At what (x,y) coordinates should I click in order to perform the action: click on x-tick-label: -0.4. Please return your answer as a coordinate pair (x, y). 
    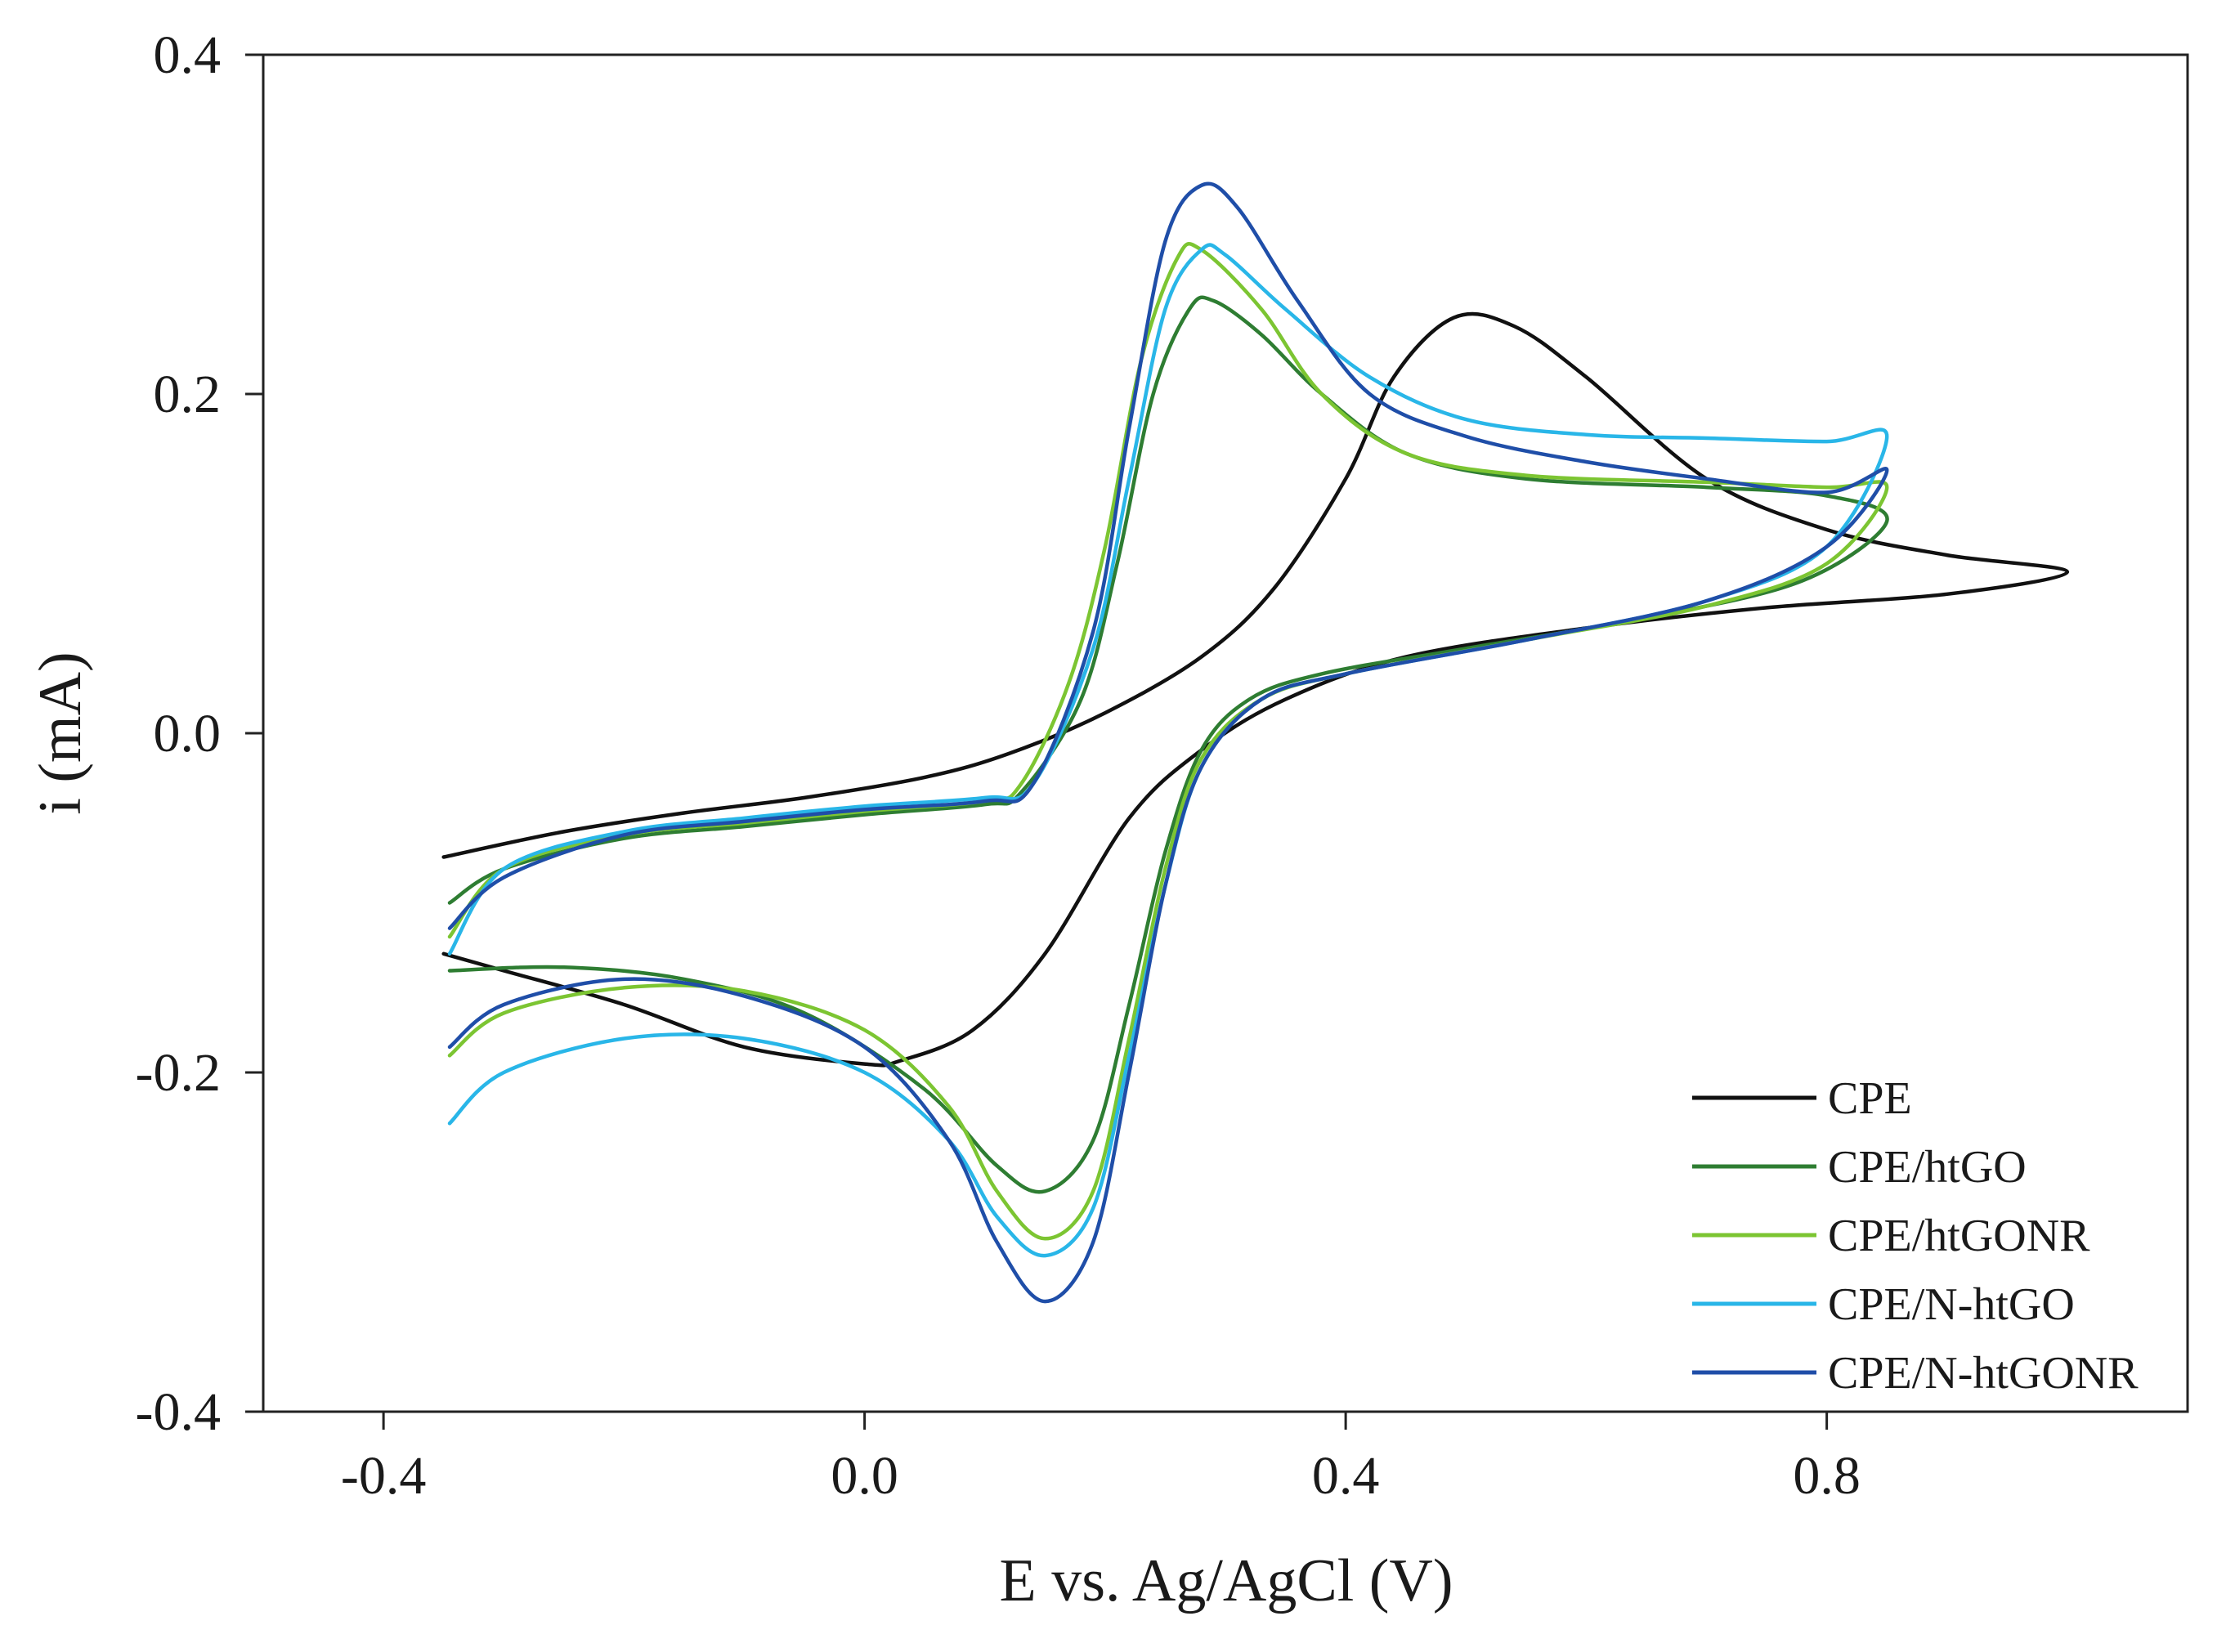
    Looking at the image, I should click on (383, 1476).